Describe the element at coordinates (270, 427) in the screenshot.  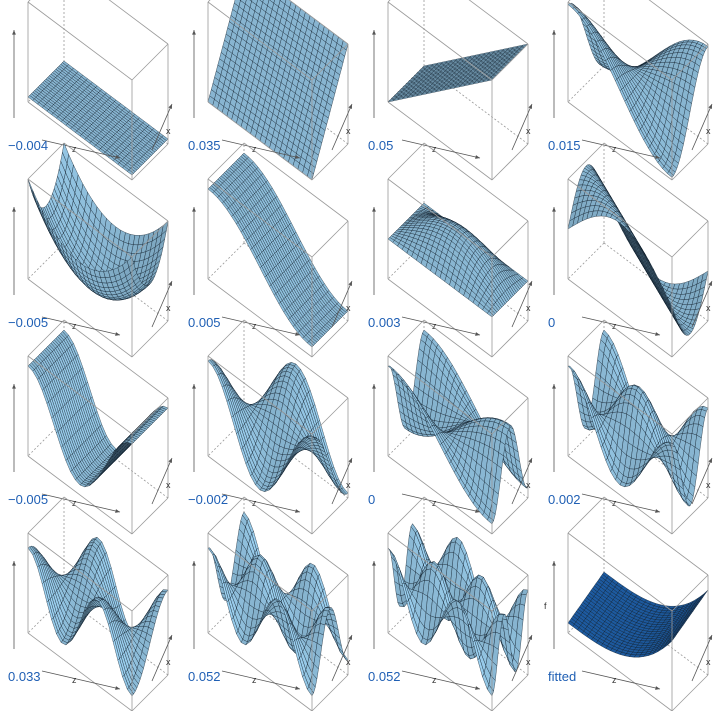
I see `surface-panel: z x −0.002` at that location.